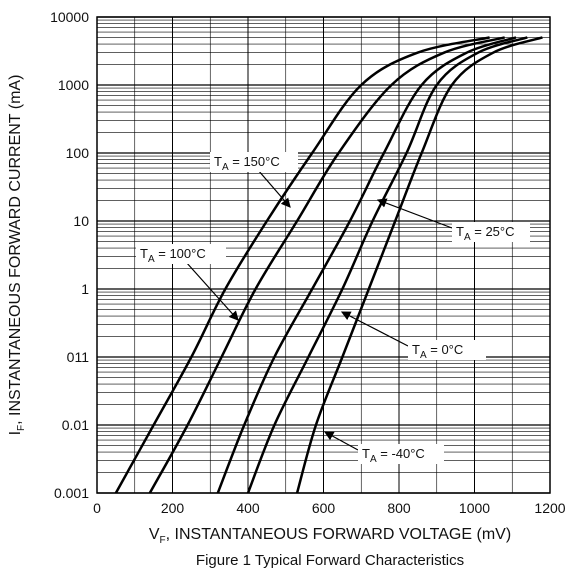 The image size is (575, 573). I want to click on annotation-rest: = 25°C, so click(493, 231).